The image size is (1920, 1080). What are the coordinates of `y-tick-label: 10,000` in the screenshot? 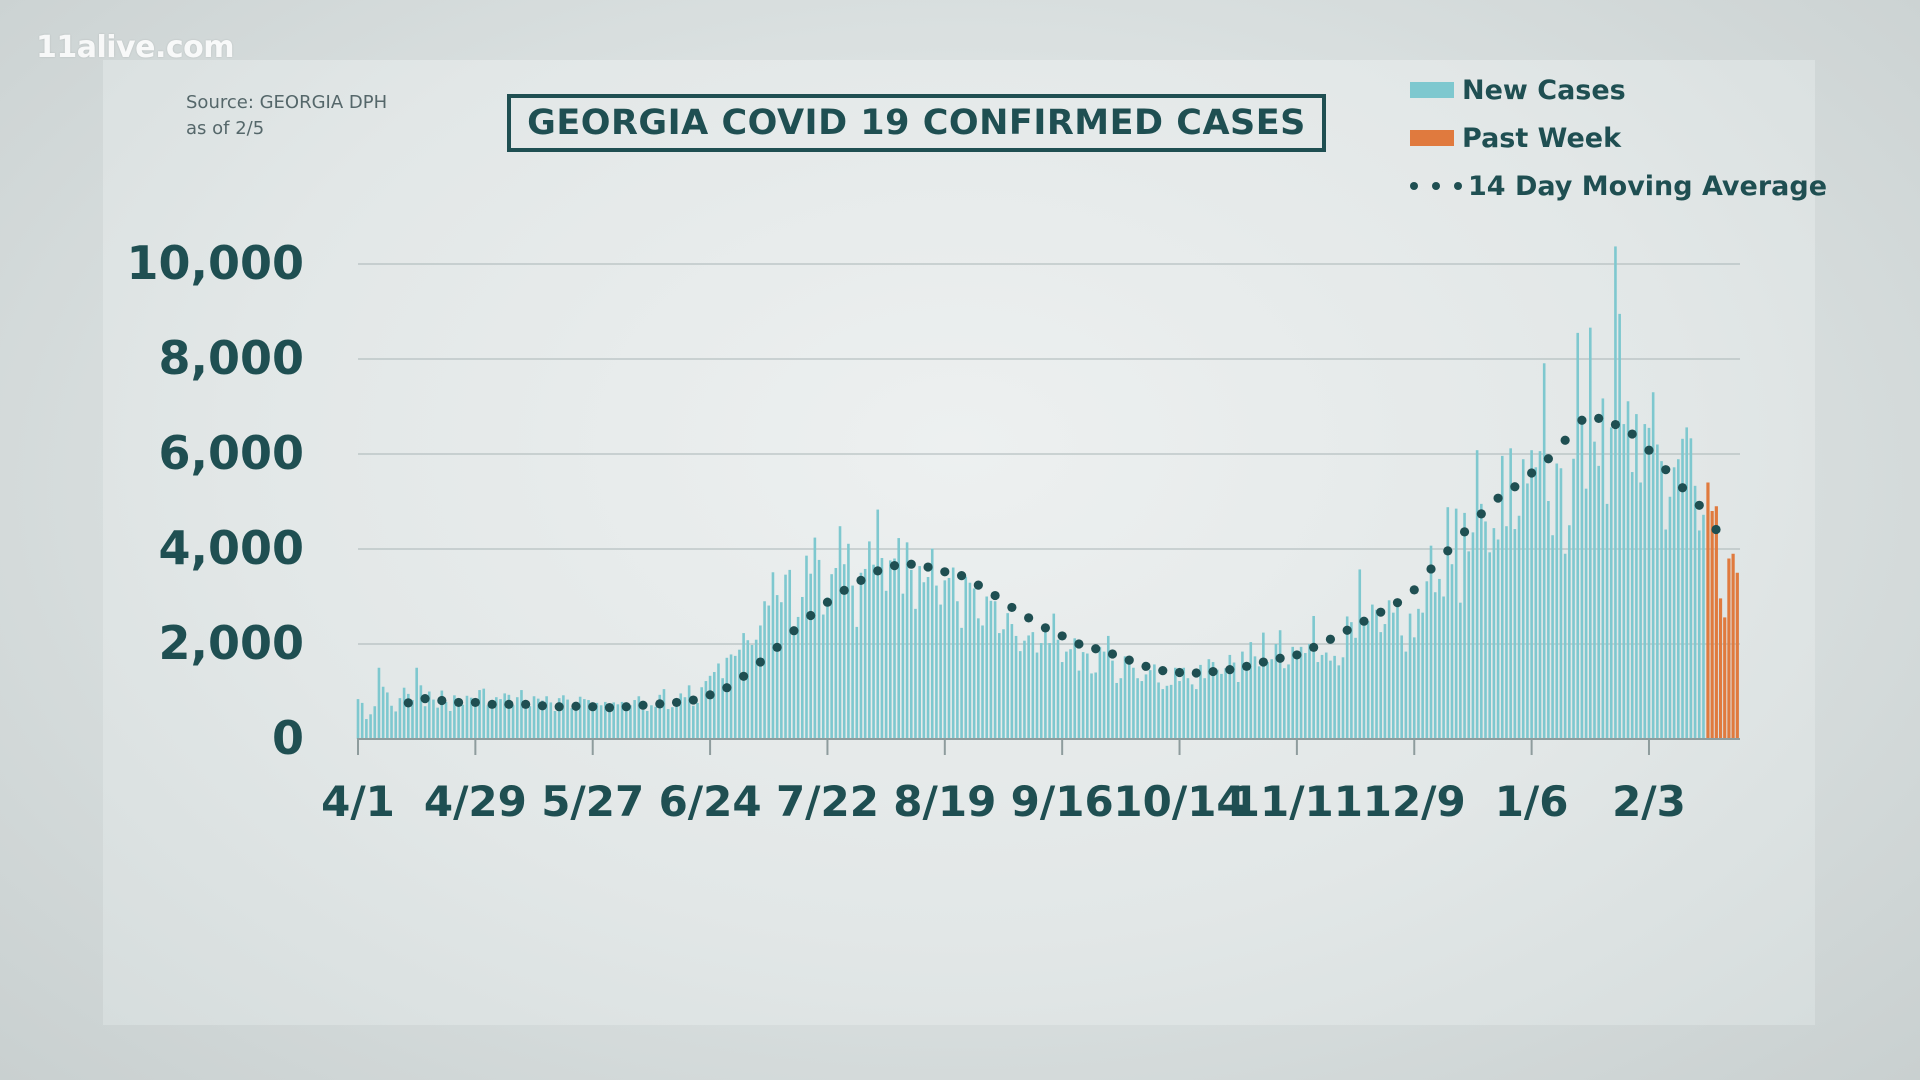 It's located at (215, 263).